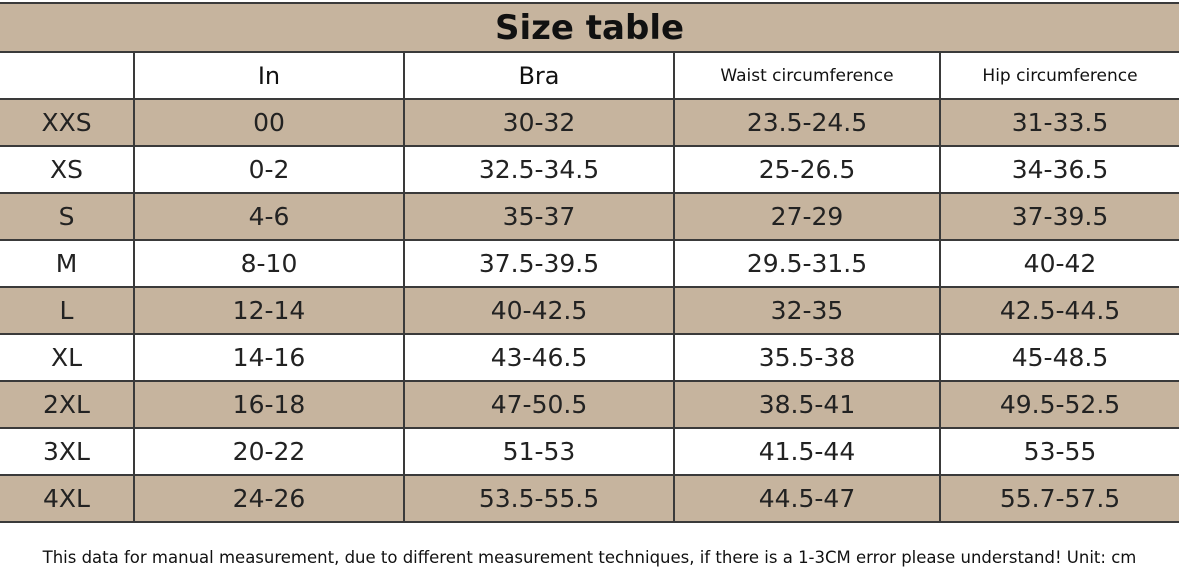  I want to click on cell-waist: 25-26.5, so click(807, 169).